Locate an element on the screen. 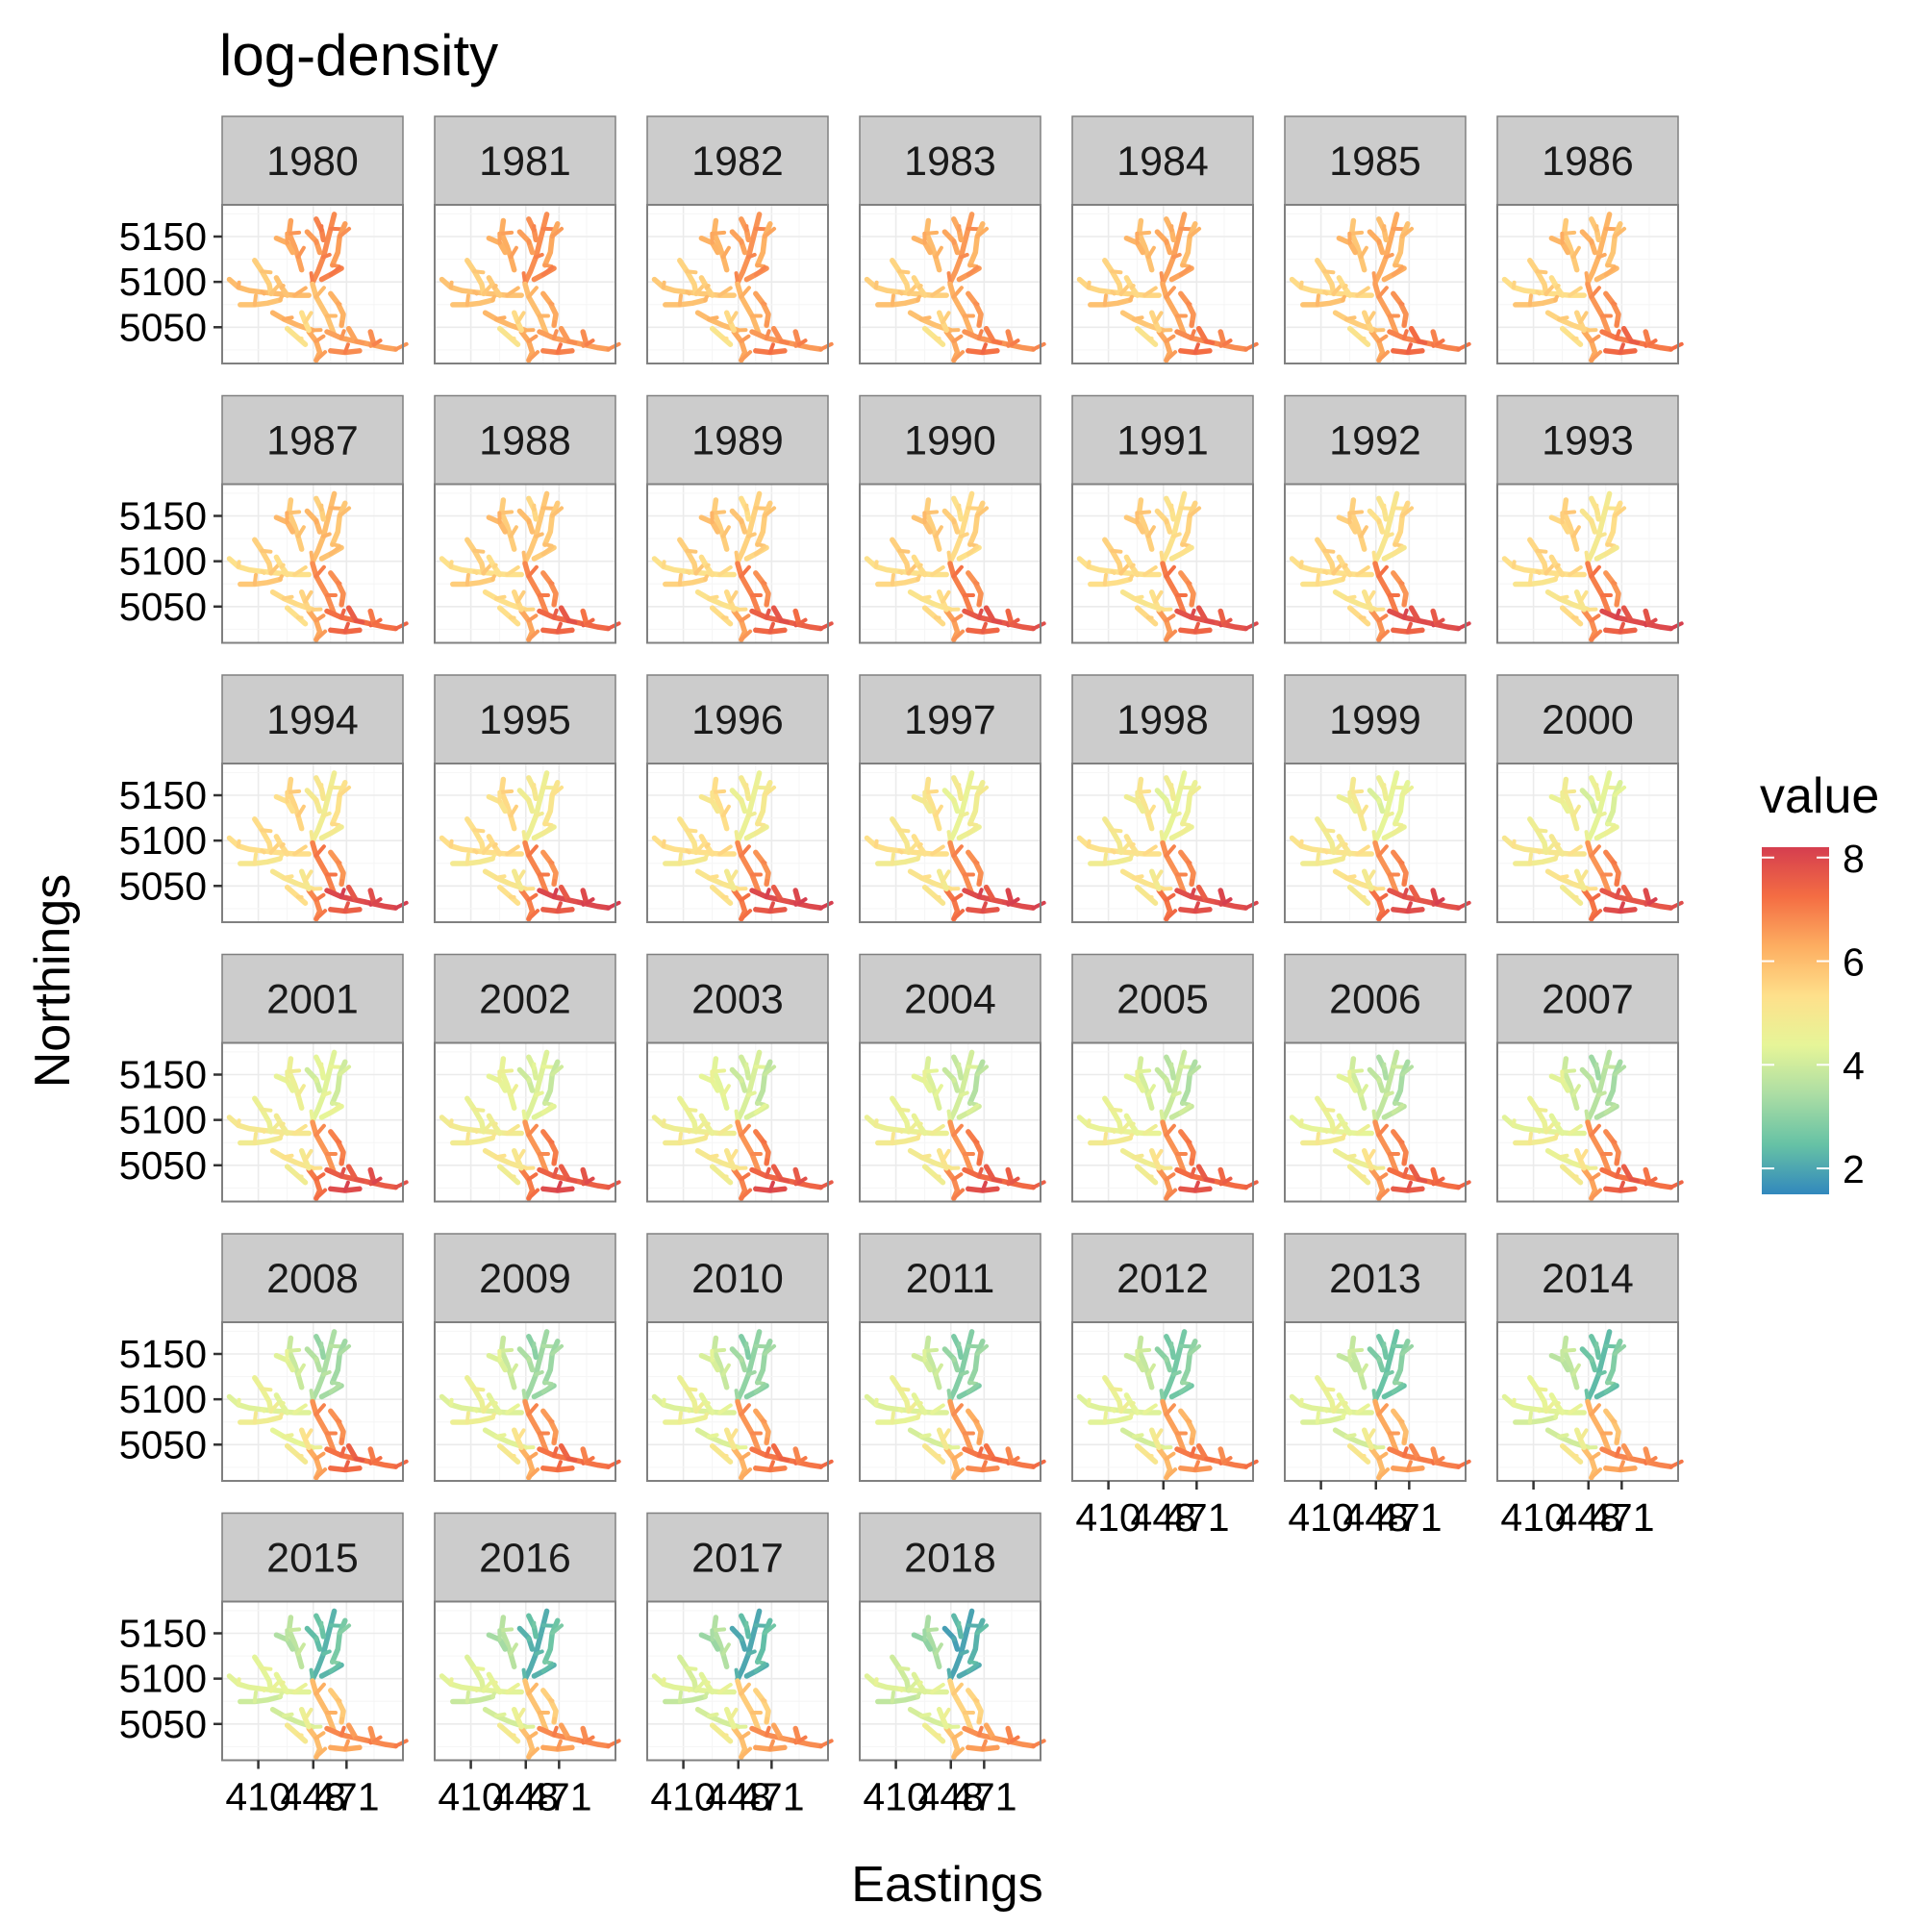 The image size is (1932, 1929). legend-tick-label: 4 is located at coordinates (1854, 1065).